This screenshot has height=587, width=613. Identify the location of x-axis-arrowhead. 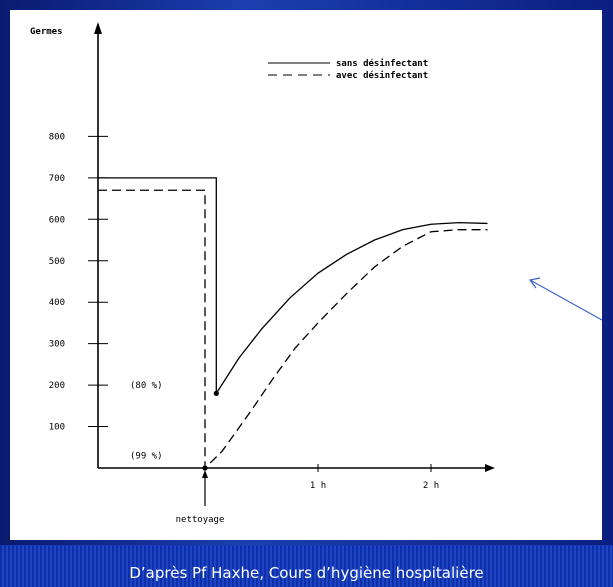
(490, 468).